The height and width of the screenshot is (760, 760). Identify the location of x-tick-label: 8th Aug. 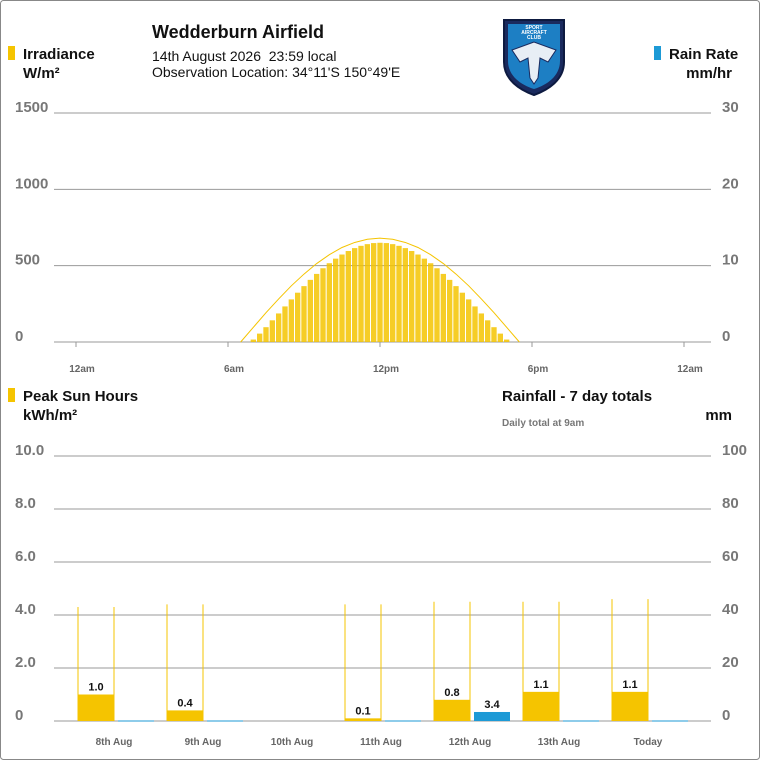
(114, 742).